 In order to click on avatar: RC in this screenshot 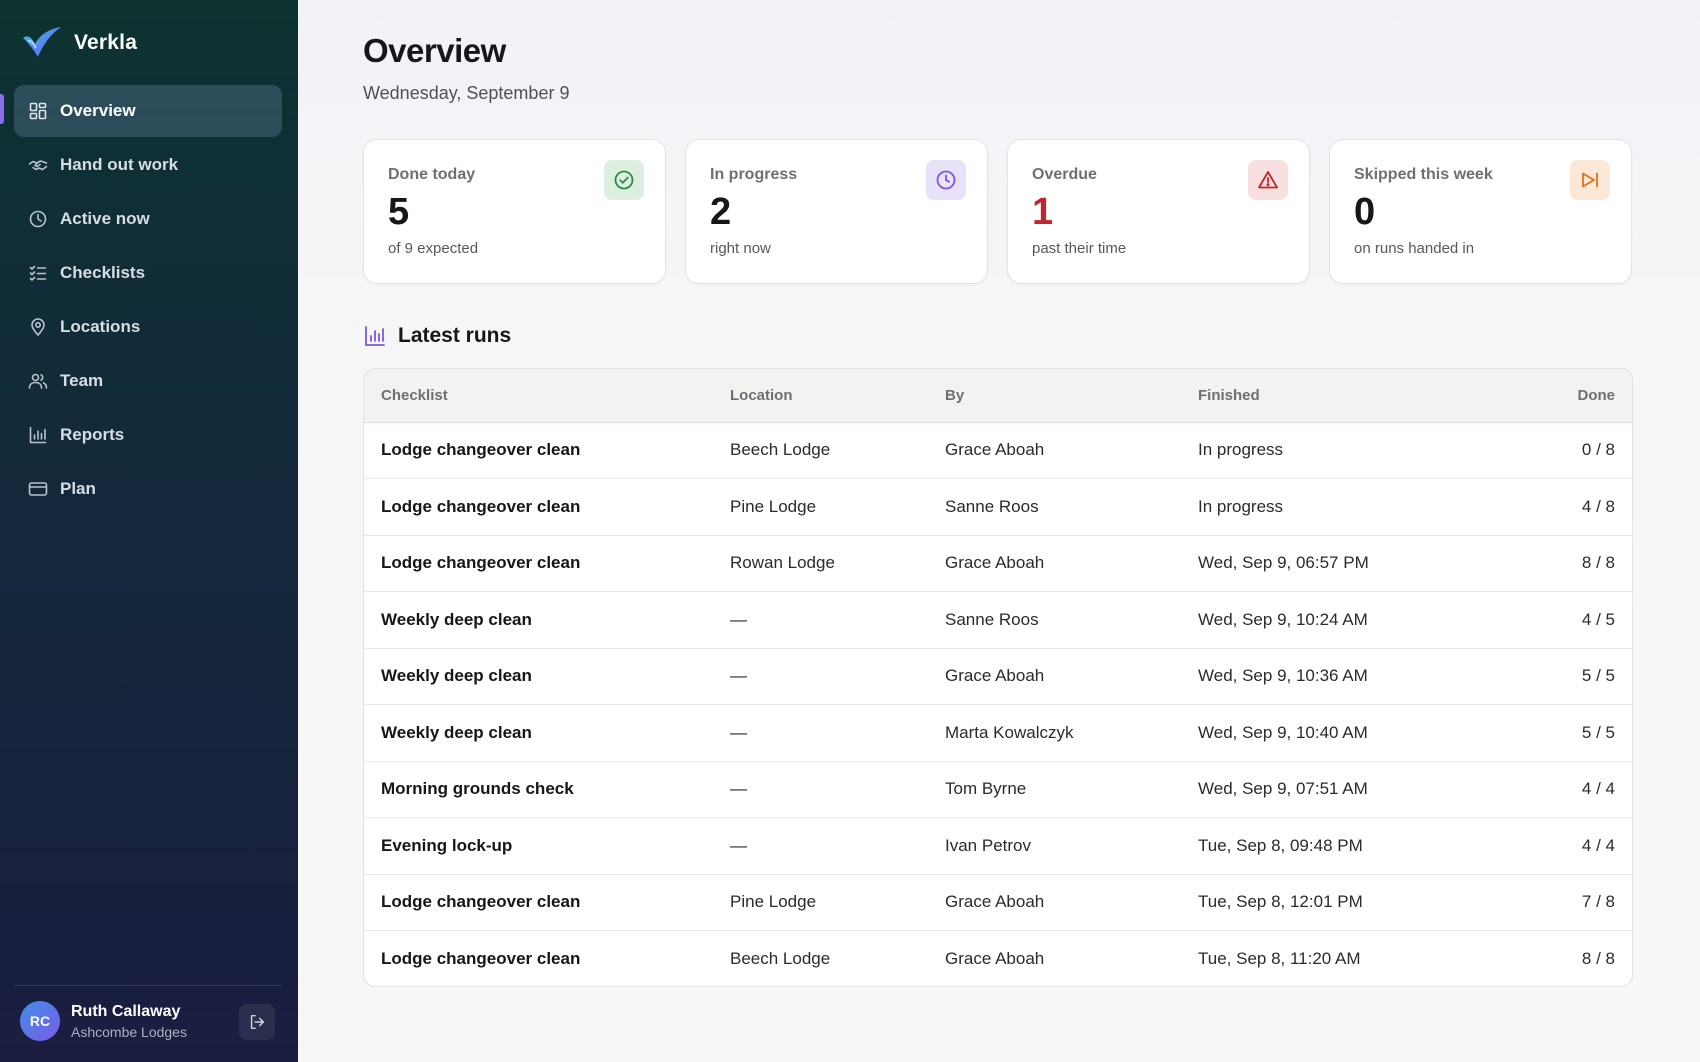, I will do `click(40, 1021)`.